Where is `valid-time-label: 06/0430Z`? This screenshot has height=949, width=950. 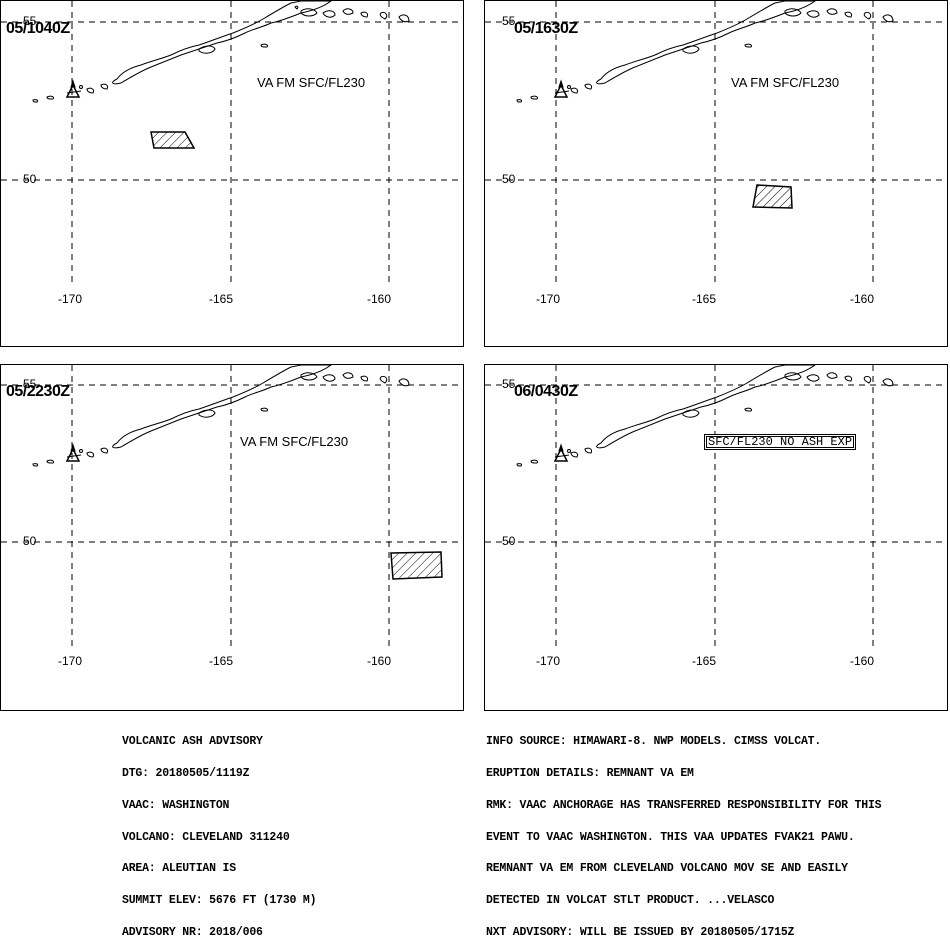
valid-time-label: 06/0430Z is located at coordinates (546, 391).